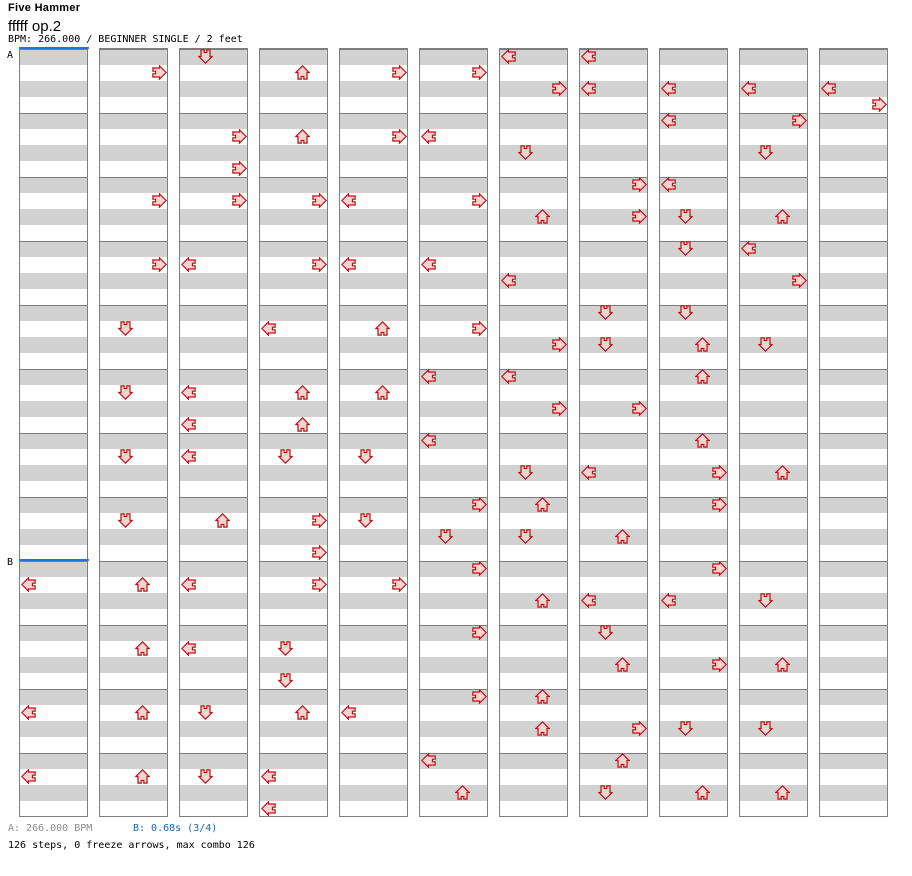 Image resolution: width=912 pixels, height=876 pixels. I want to click on section-marker-label-b: B, so click(10, 562).